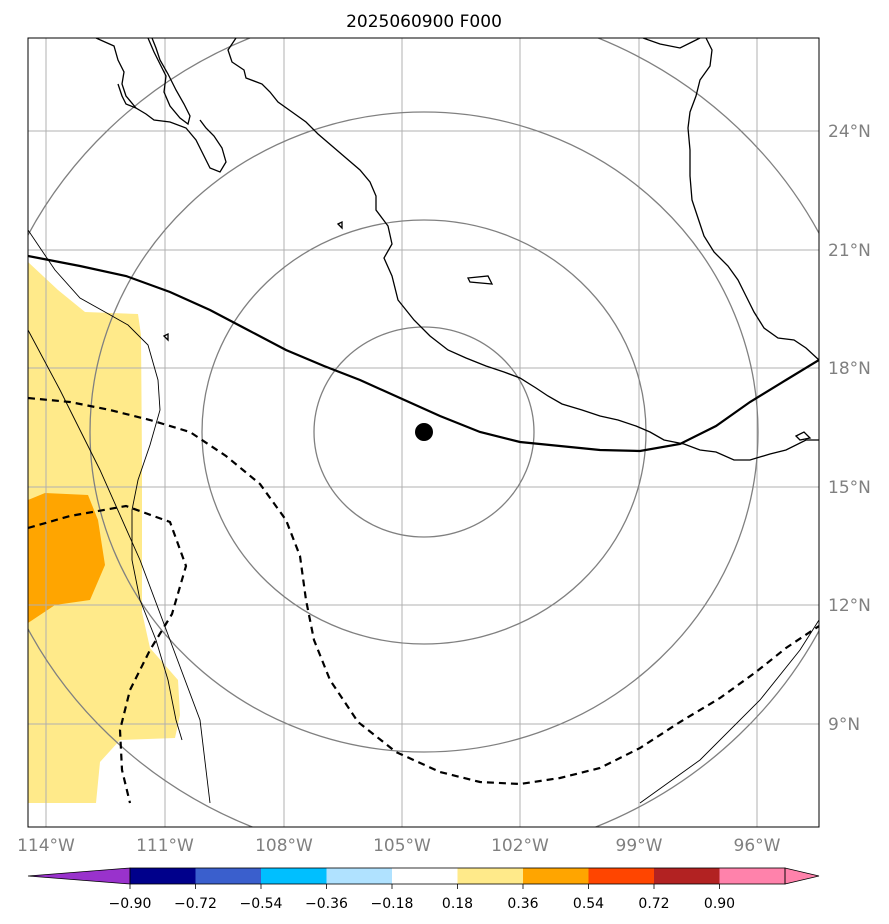 This screenshot has height=924, width=889. I want to click on lat-tick-label: 12°N, so click(849, 606).